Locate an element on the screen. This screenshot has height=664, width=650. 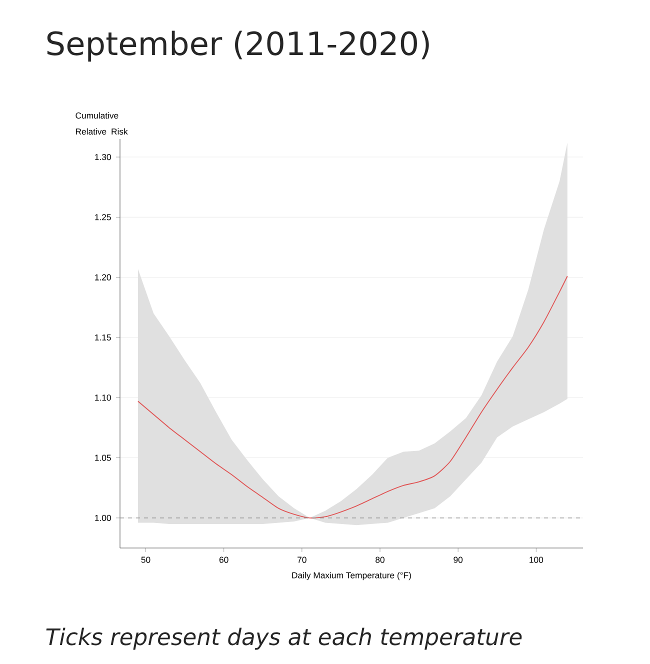
y-tick-label: 1.15 is located at coordinates (103, 337).